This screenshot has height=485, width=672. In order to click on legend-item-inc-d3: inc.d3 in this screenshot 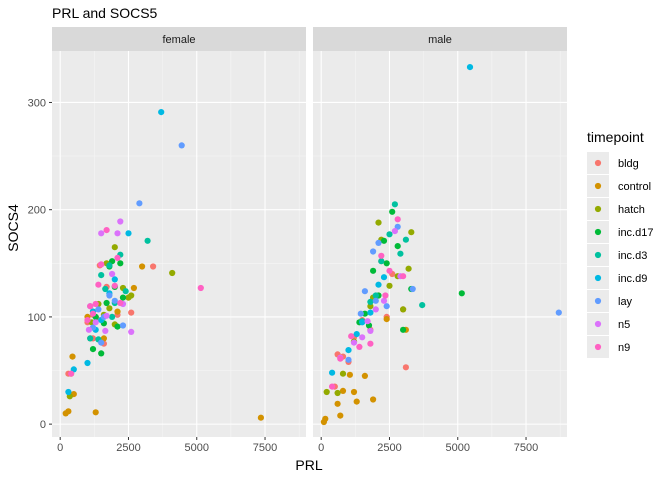, I will do `click(617, 255)`.